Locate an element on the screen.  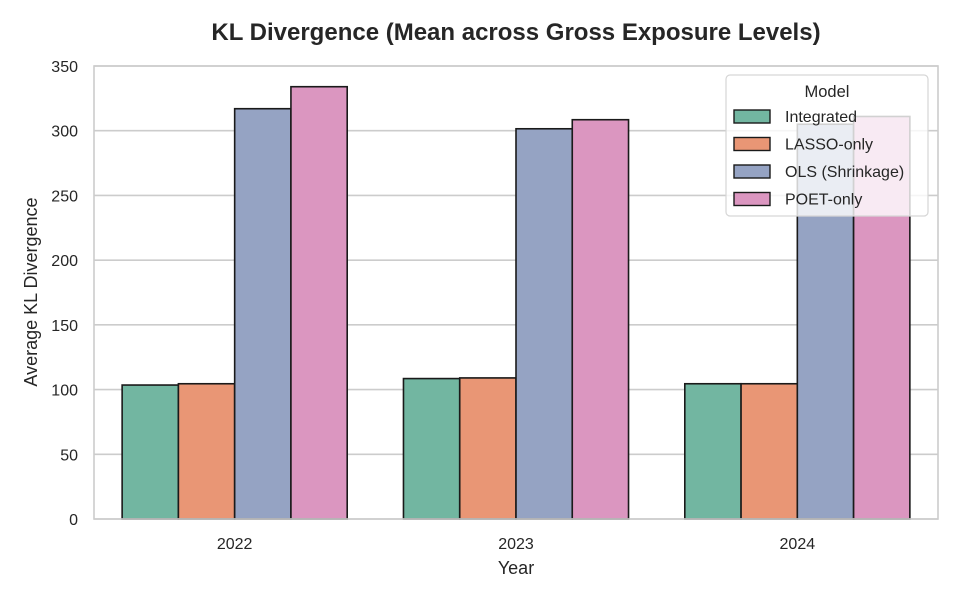
x-tick-label: 2023 is located at coordinates (516, 544).